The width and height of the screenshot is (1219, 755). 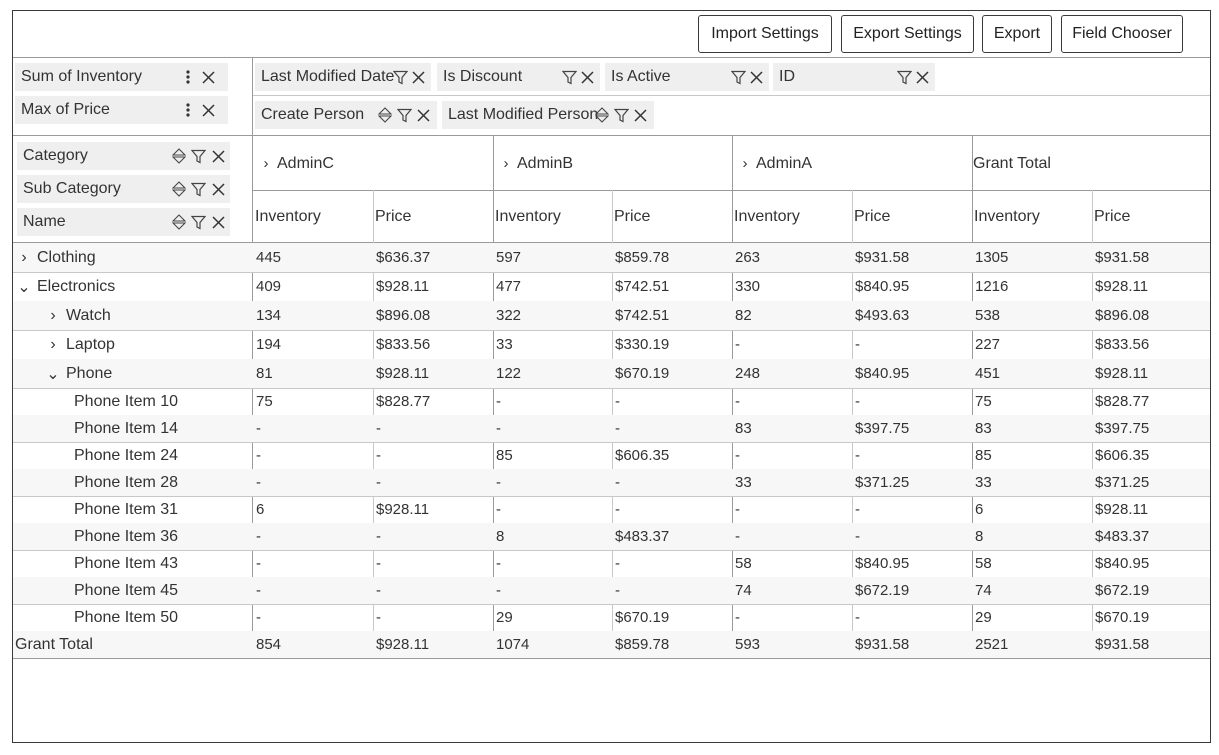 What do you see at coordinates (44, 221) in the screenshot?
I see `row-field-chip-2-label: Name` at bounding box center [44, 221].